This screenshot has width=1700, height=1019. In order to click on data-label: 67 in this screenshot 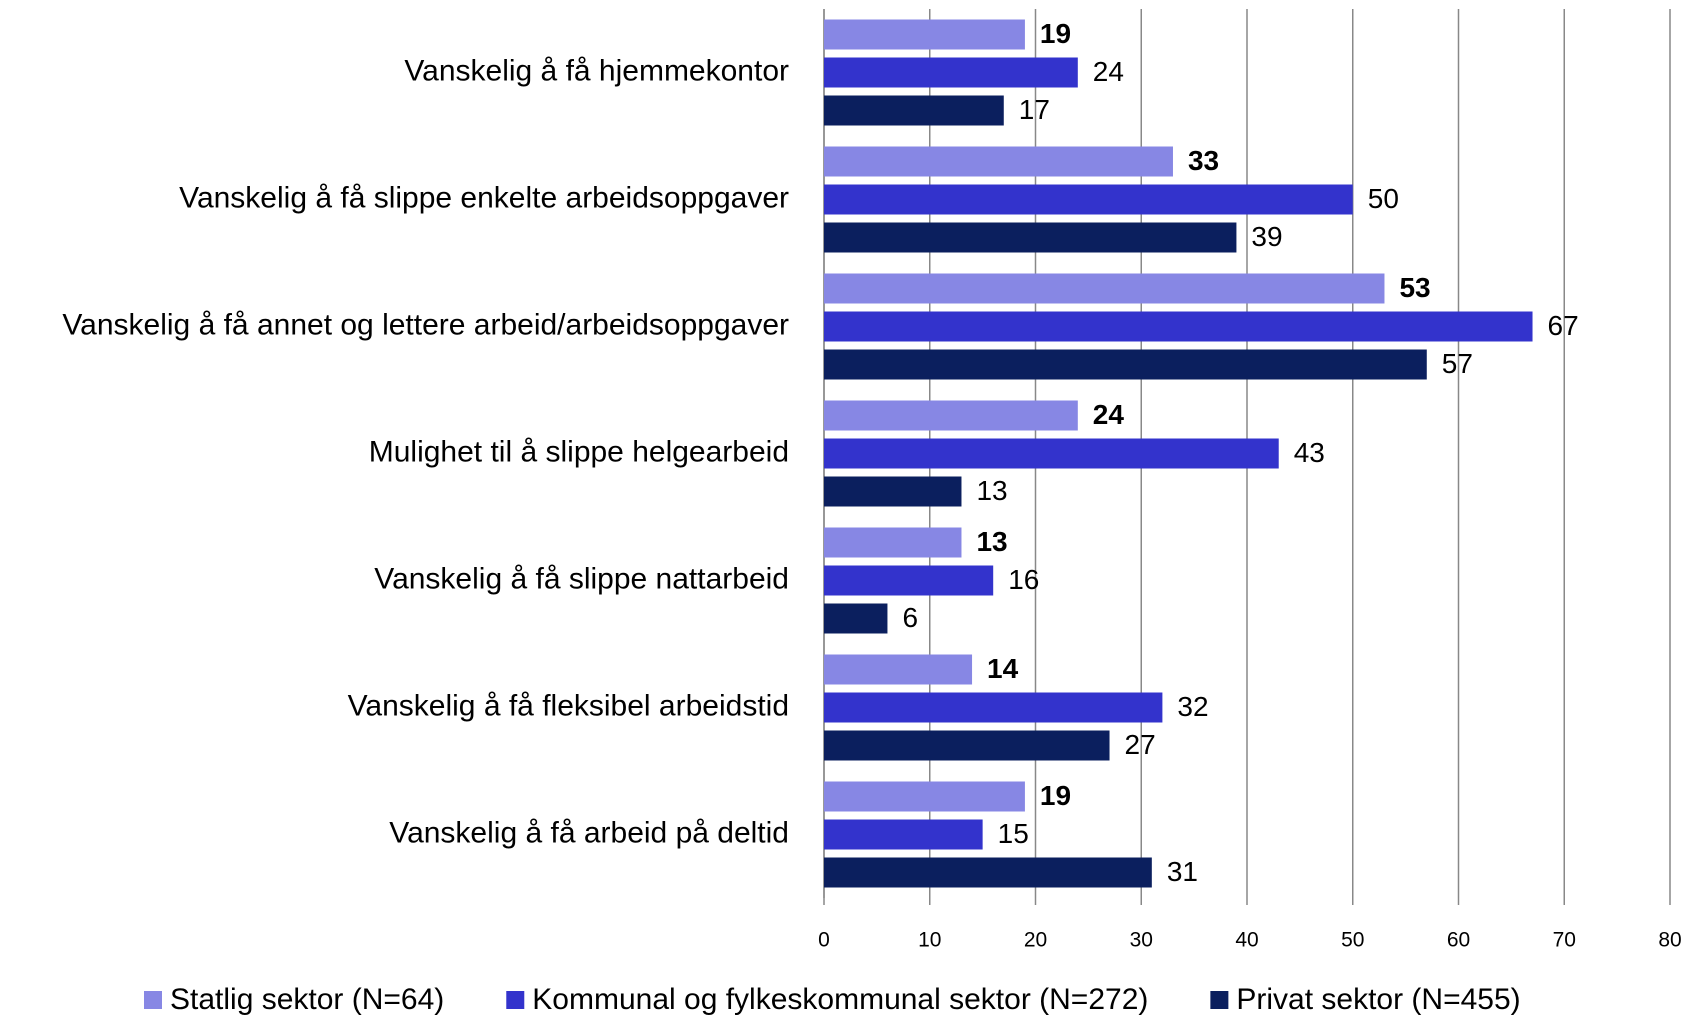, I will do `click(1563, 325)`.